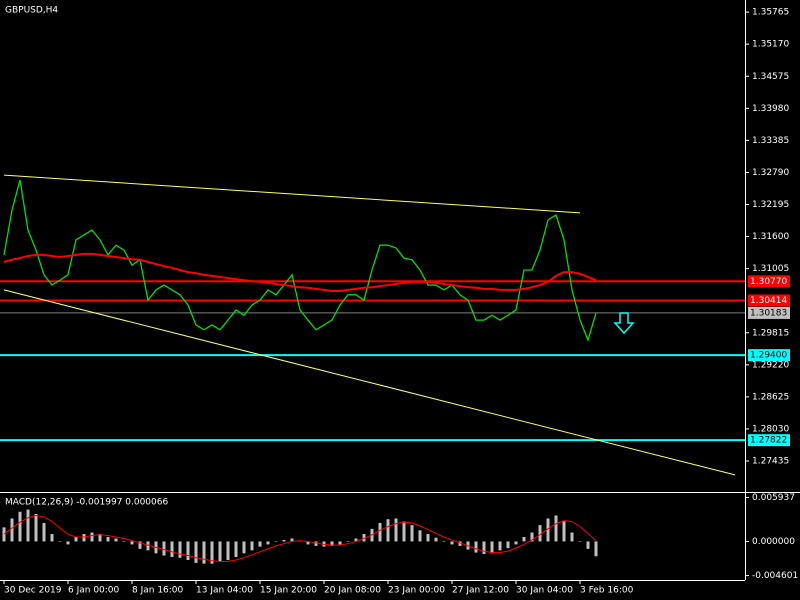 The image size is (800, 600). What do you see at coordinates (352, 591) in the screenshot?
I see `x-tick-label: 20 Jan 08:00` at bounding box center [352, 591].